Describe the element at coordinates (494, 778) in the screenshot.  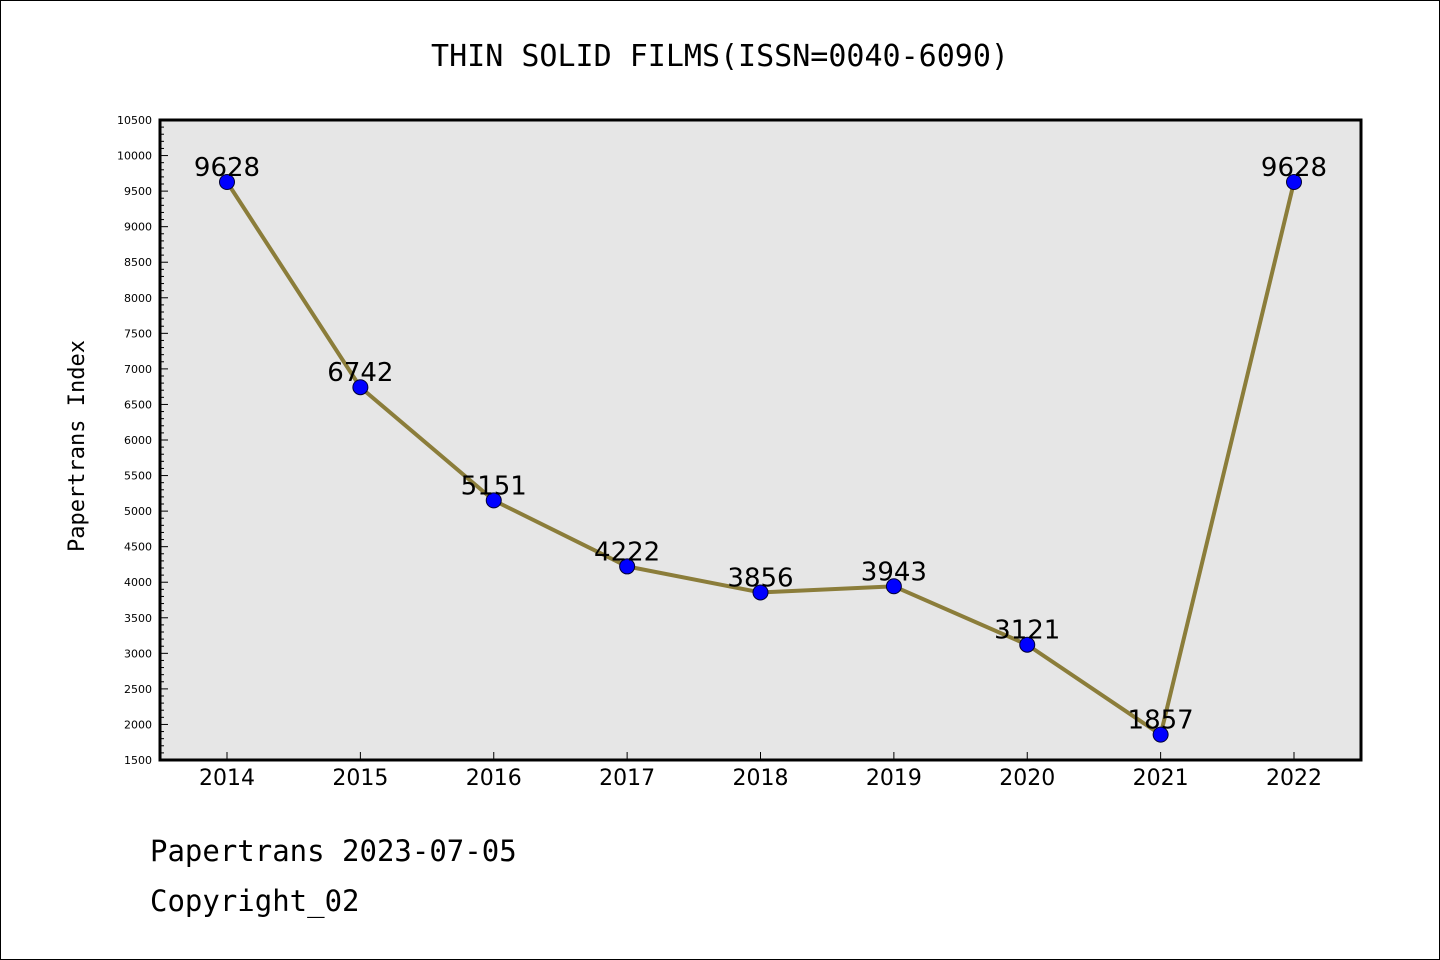
I see `x-tick-label: 2016` at that location.